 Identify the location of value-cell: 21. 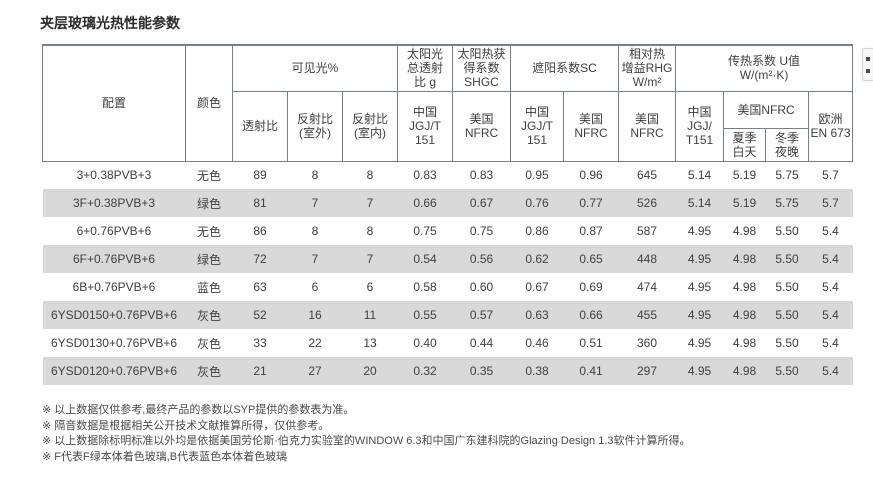
(260, 371).